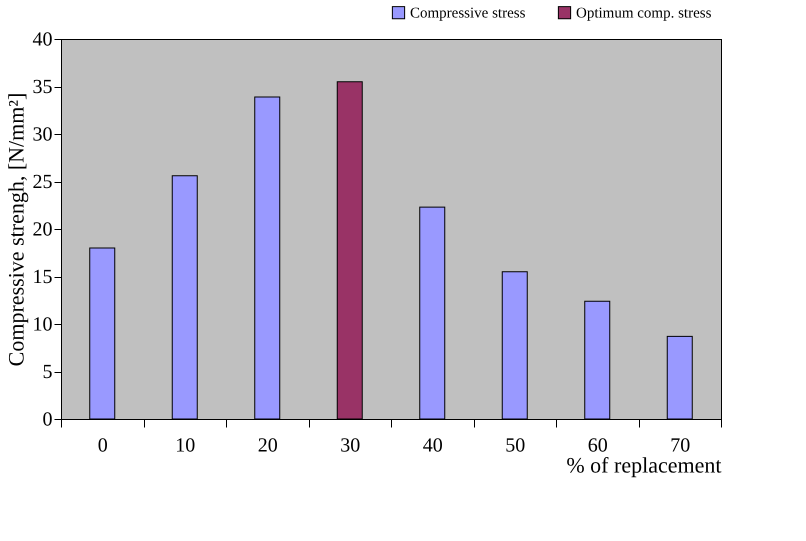 Image resolution: width=806 pixels, height=541 pixels. Describe the element at coordinates (16, 229) in the screenshot. I see `y-axis-title: Compressive strengh, [N/mm²]` at that location.